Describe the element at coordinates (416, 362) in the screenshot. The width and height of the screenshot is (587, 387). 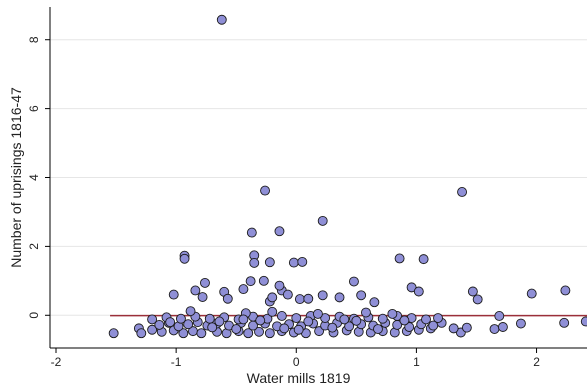
I see `x-tick-label: 1` at that location.